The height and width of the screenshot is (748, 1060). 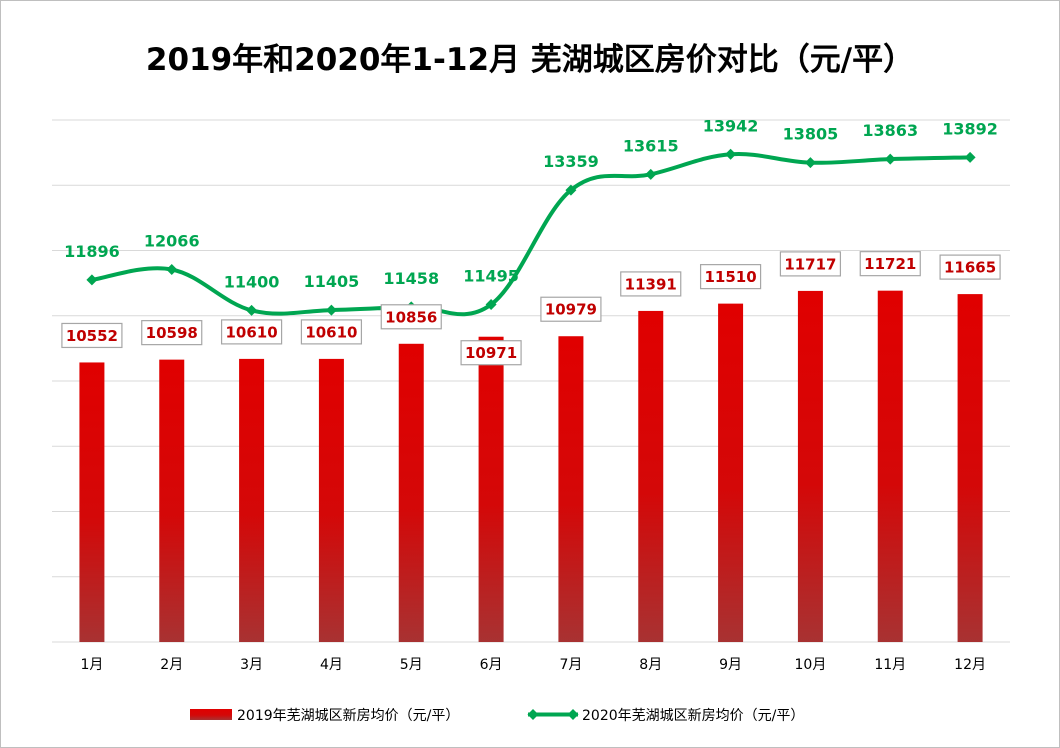 What do you see at coordinates (890, 130) in the screenshot?
I see `data-label-2020-11: 13863` at bounding box center [890, 130].